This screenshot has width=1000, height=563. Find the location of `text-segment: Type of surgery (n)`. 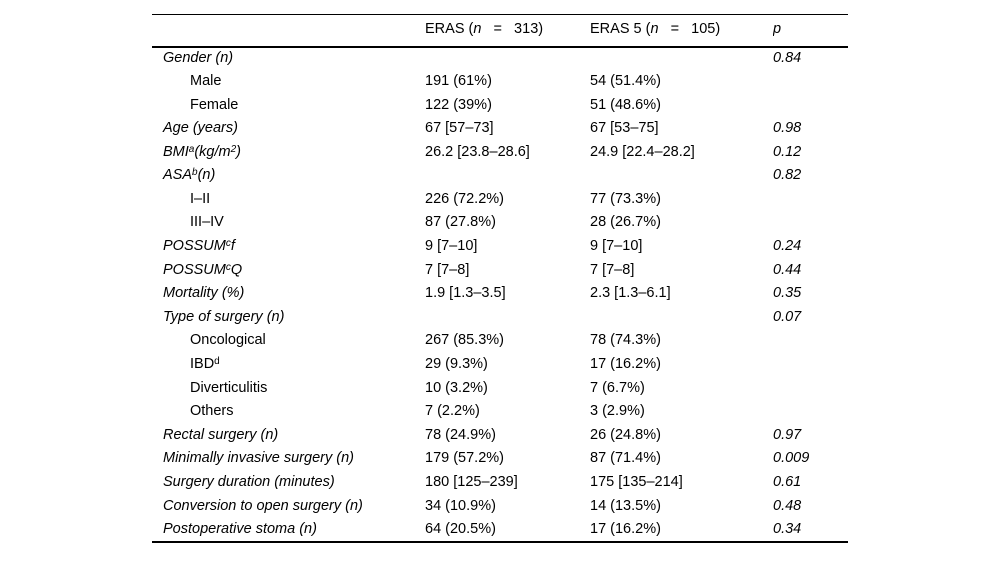

text-segment: Type of surgery (n) is located at coordinates (224, 316).